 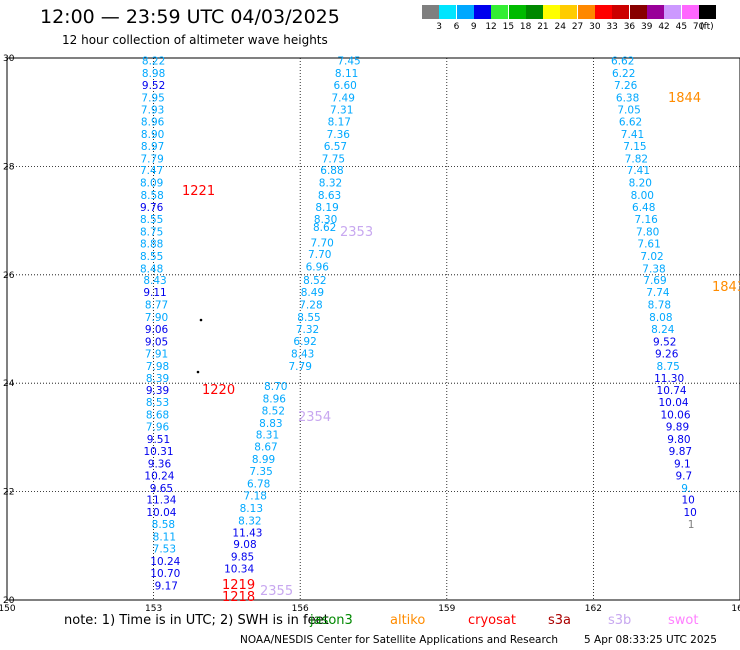 What do you see at coordinates (314, 281) in the screenshot?
I see `wave-height-value: 8.52` at bounding box center [314, 281].